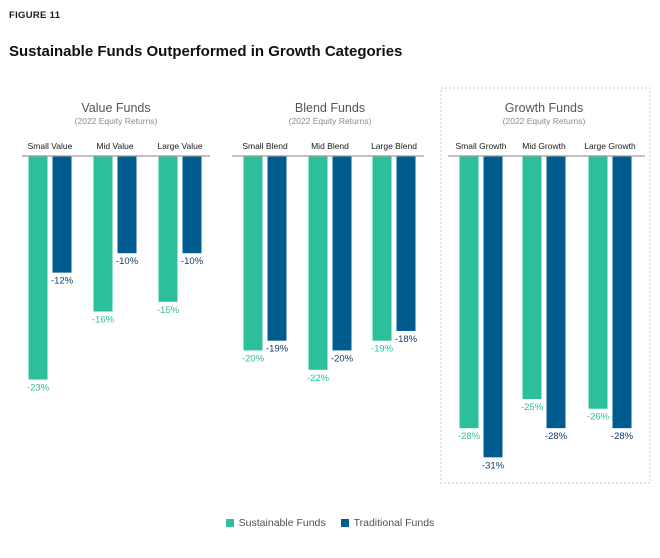 The width and height of the screenshot is (660, 558). What do you see at coordinates (532, 407) in the screenshot?
I see `data-label-sustainable: -25%` at bounding box center [532, 407].